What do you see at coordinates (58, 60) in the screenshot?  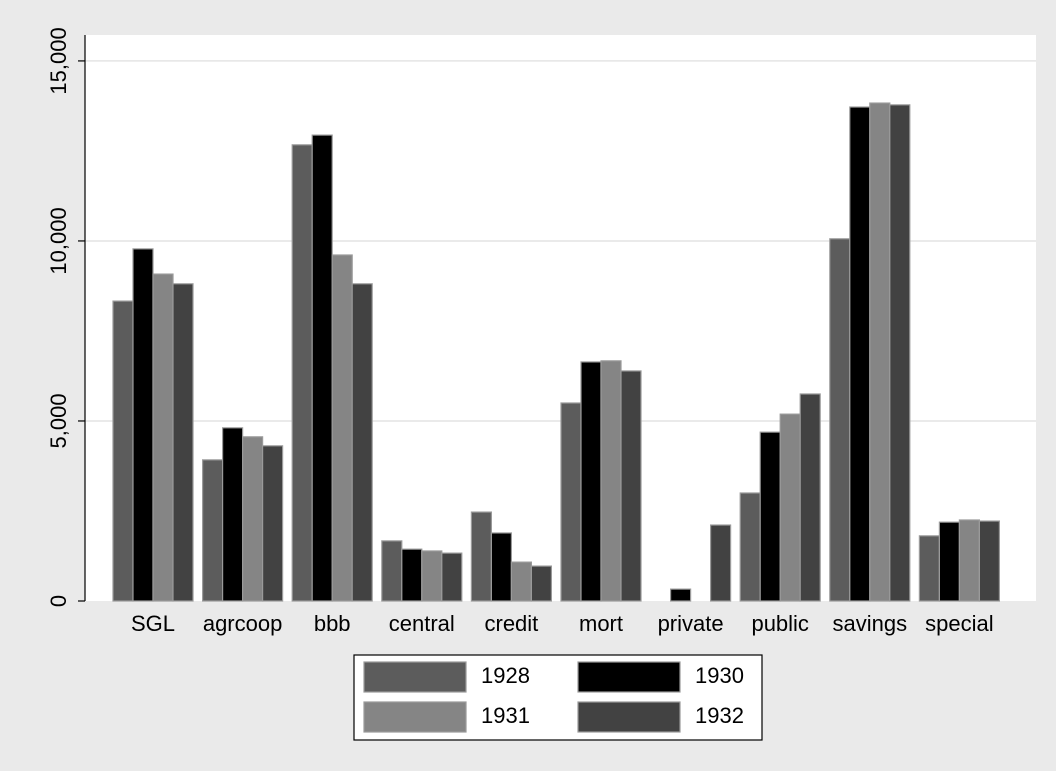 I see `y-tick-label: 15,000` at bounding box center [58, 60].